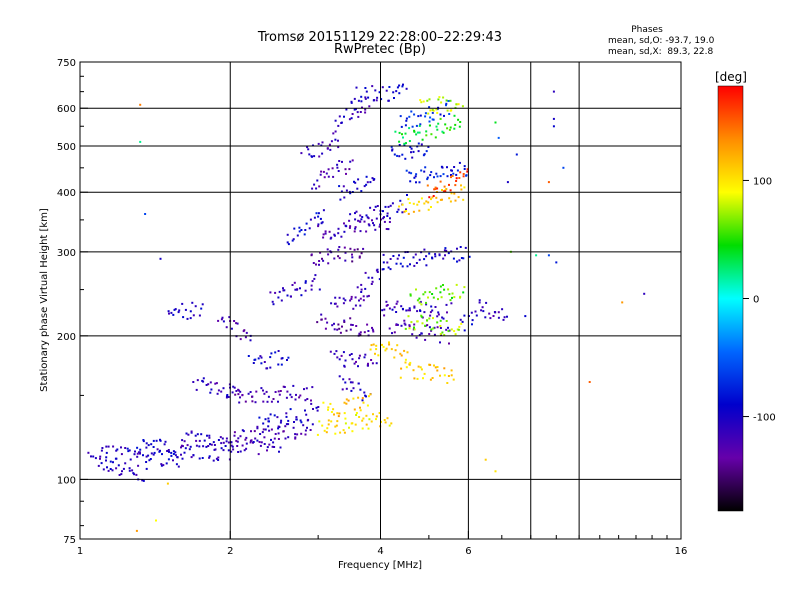 The height and width of the screenshot is (600, 800). I want to click on y-tick-label: 750, so click(66, 63).